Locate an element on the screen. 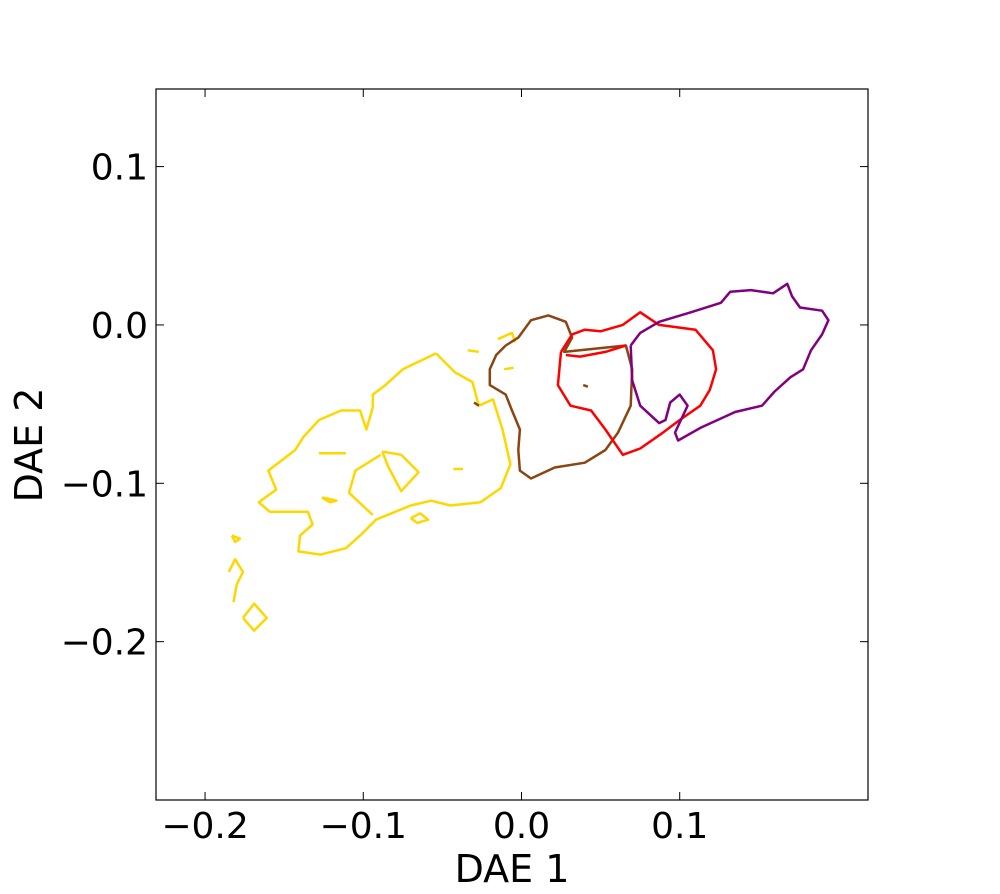 The height and width of the screenshot is (894, 1000). x-tick-label: 0.1 is located at coordinates (679, 826).